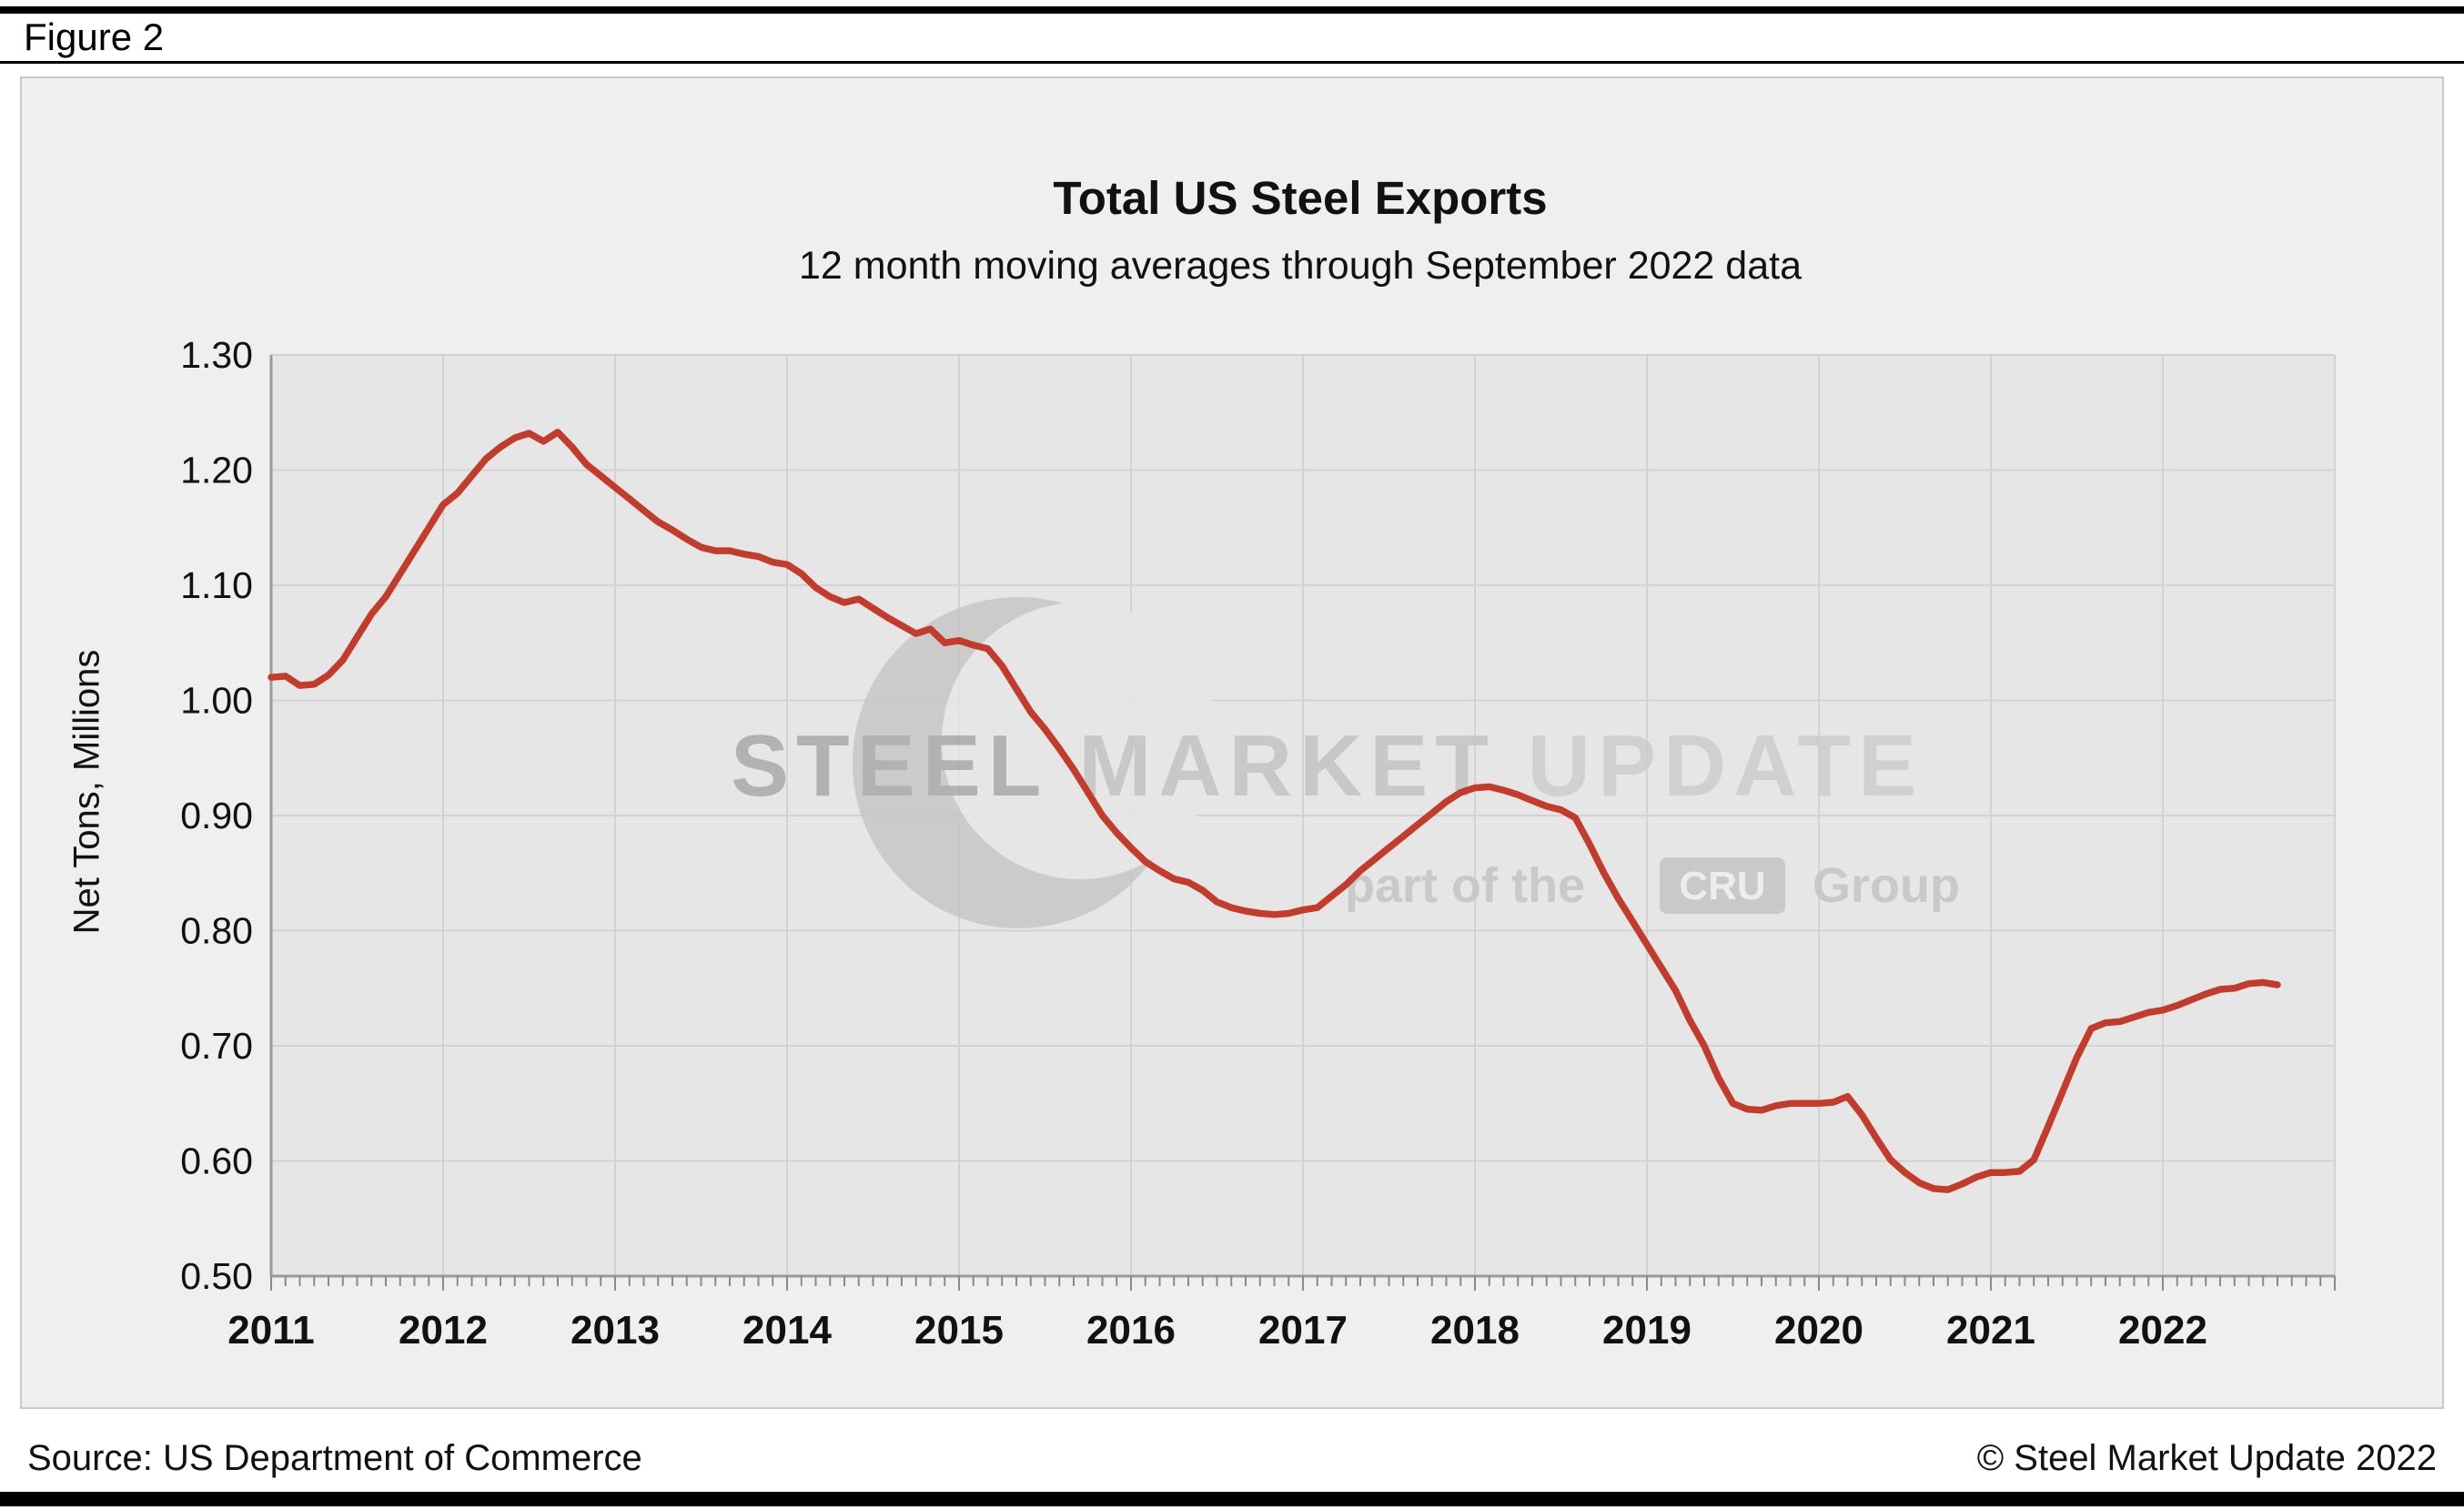 The width and height of the screenshot is (2464, 1510). Describe the element at coordinates (216, 931) in the screenshot. I see `y-tick-label: 0.80` at that location.